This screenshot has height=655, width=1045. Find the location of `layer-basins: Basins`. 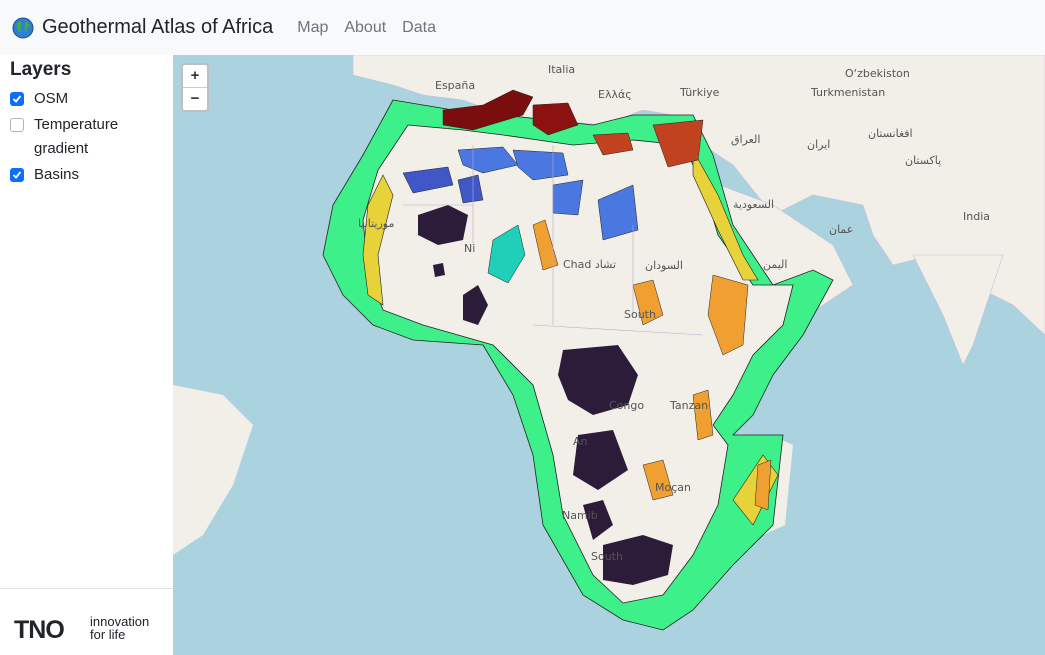

layer-basins: Basins is located at coordinates (91, 175).